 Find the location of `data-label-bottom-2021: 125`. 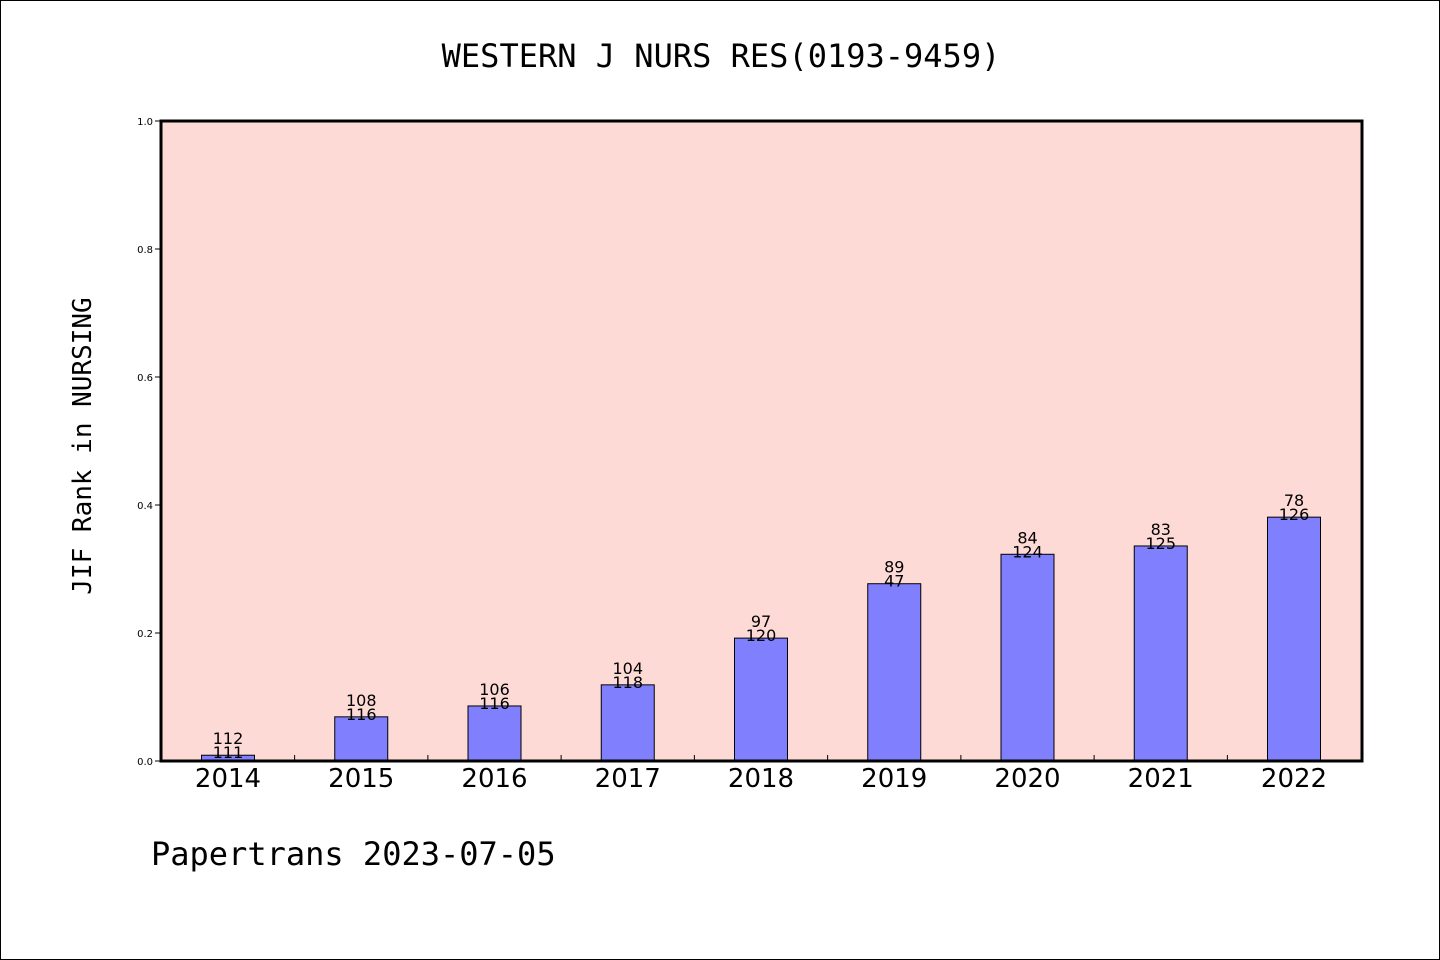

data-label-bottom-2021: 125 is located at coordinates (1160, 543).